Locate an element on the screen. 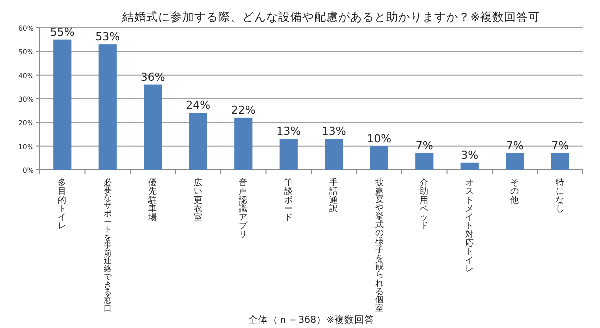  data-label: 3% is located at coordinates (470, 155).